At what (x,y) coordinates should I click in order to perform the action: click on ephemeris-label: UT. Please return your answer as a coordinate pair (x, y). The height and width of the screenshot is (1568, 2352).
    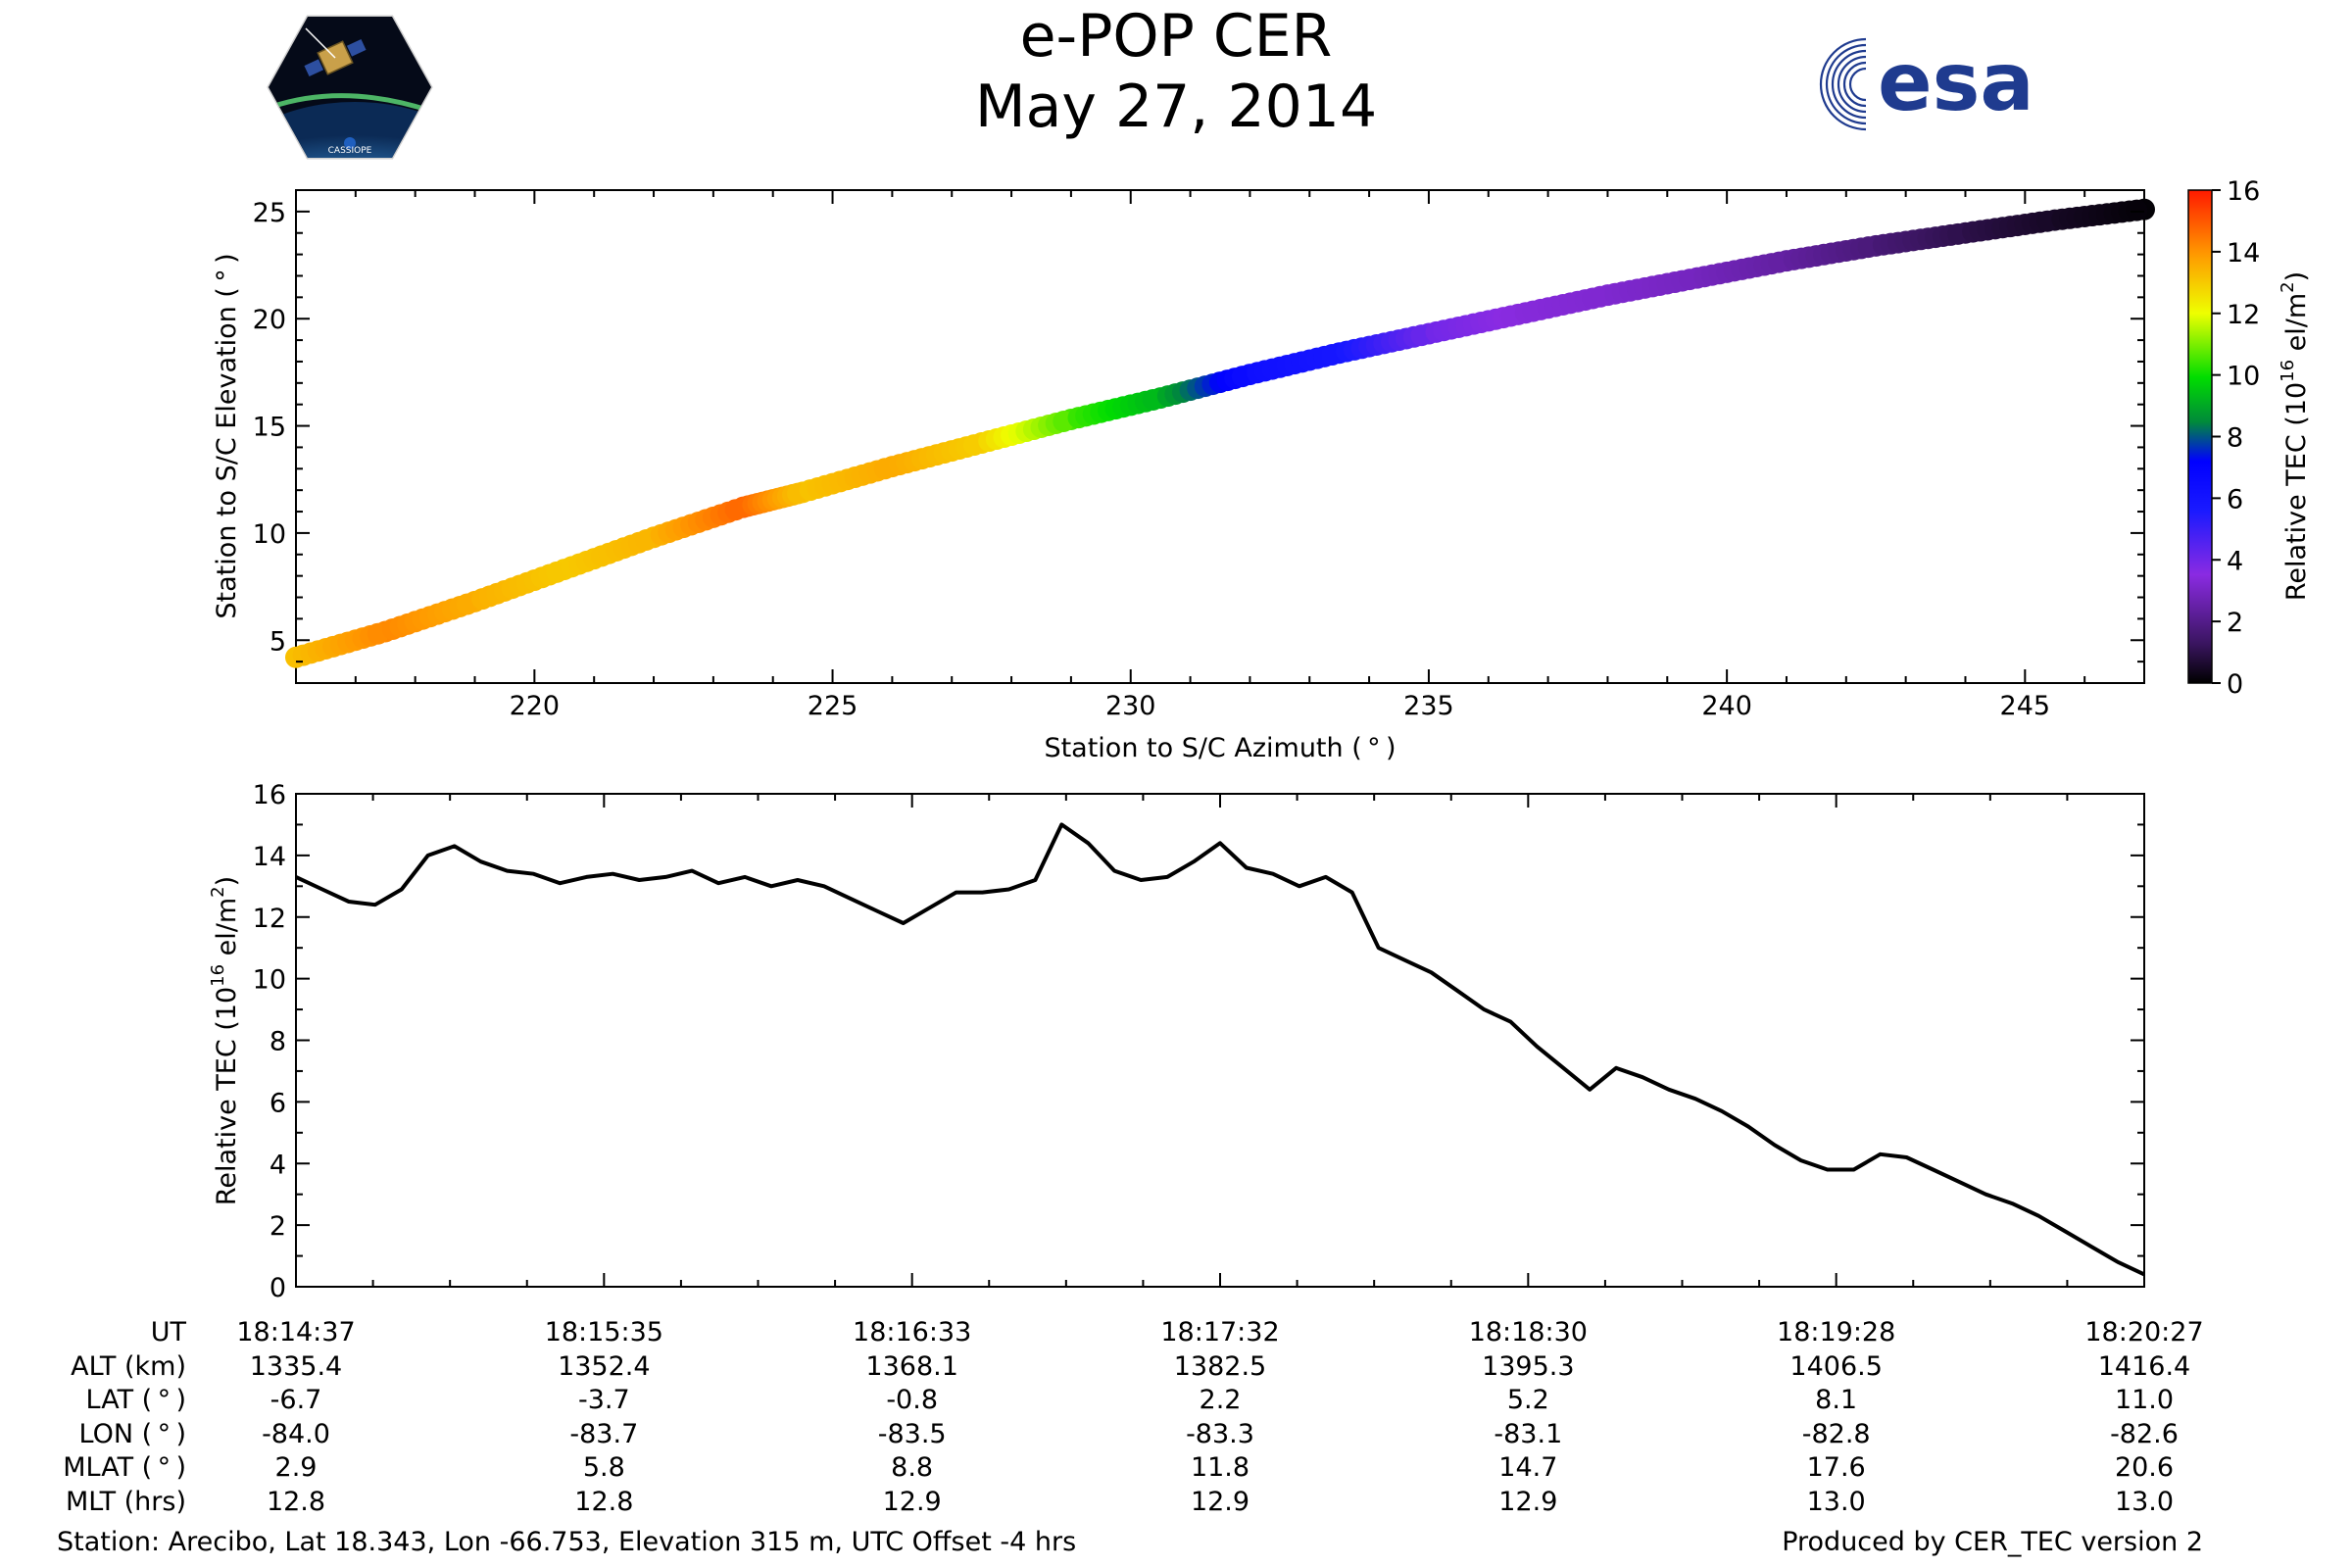
    Looking at the image, I should click on (168, 1332).